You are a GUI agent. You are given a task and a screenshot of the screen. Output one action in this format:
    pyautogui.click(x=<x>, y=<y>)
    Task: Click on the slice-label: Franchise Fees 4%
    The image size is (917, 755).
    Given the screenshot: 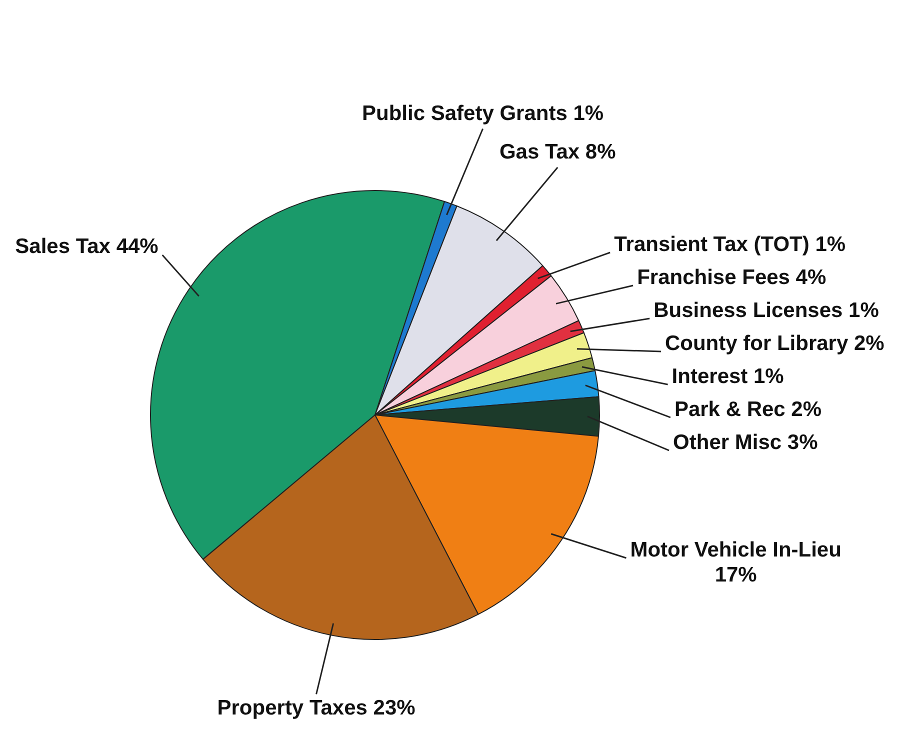 What is the action you would take?
    pyautogui.click(x=731, y=277)
    